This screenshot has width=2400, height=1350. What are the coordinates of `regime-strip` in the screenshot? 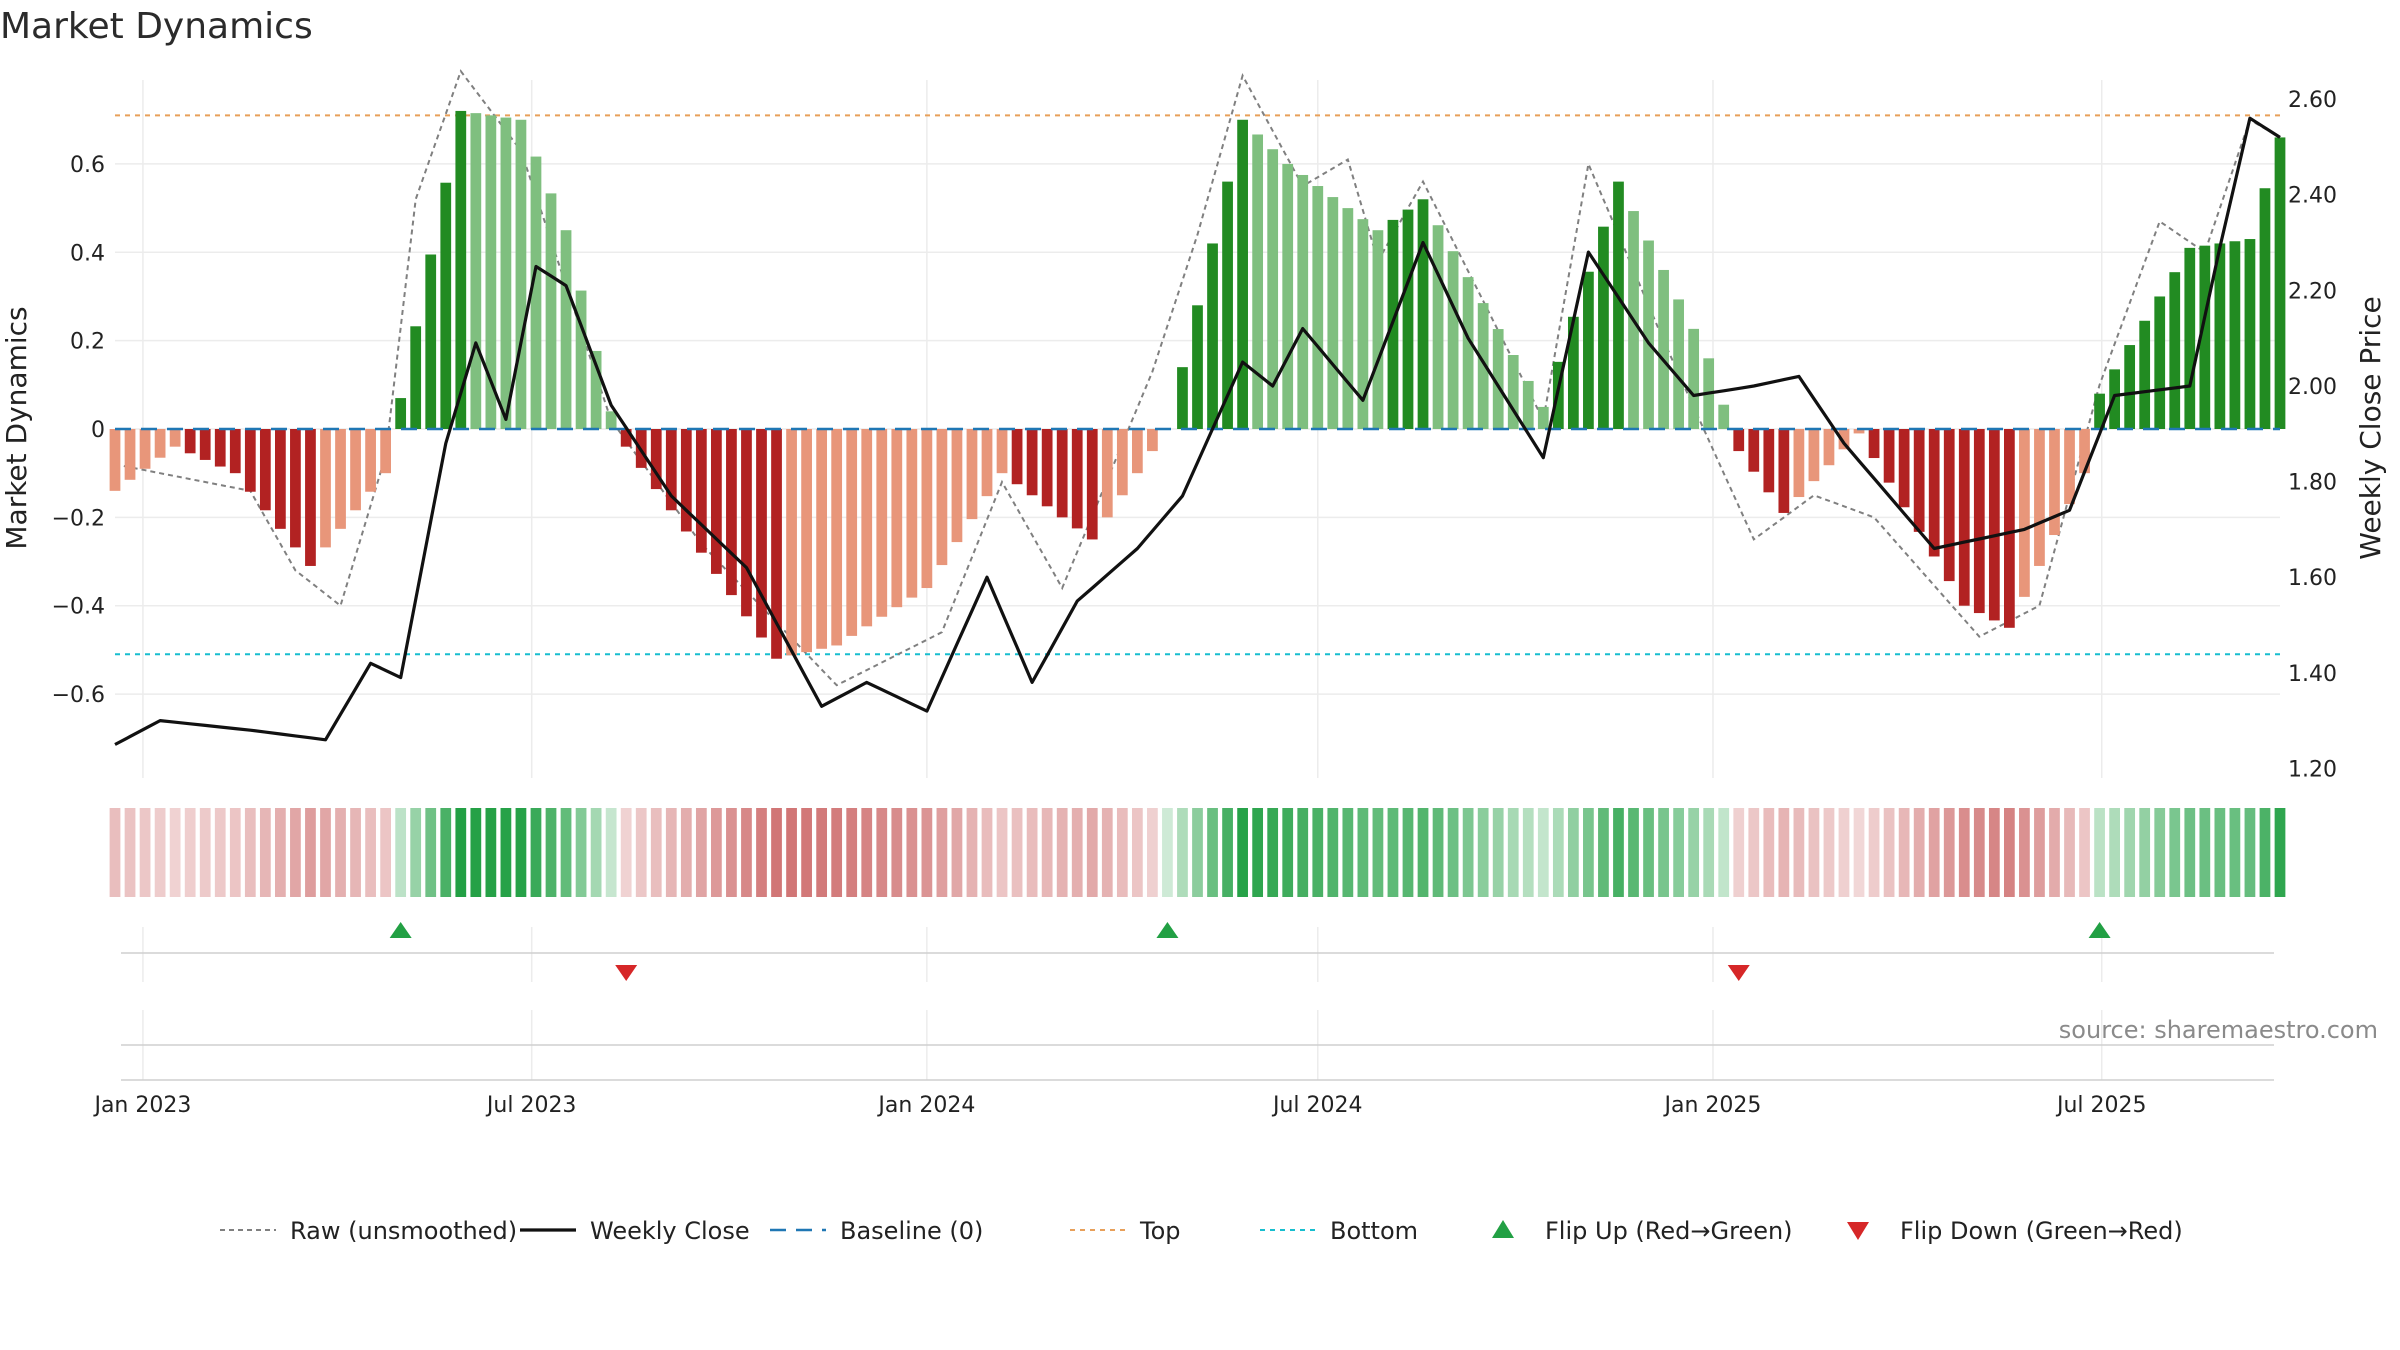 It's located at (1197, 852).